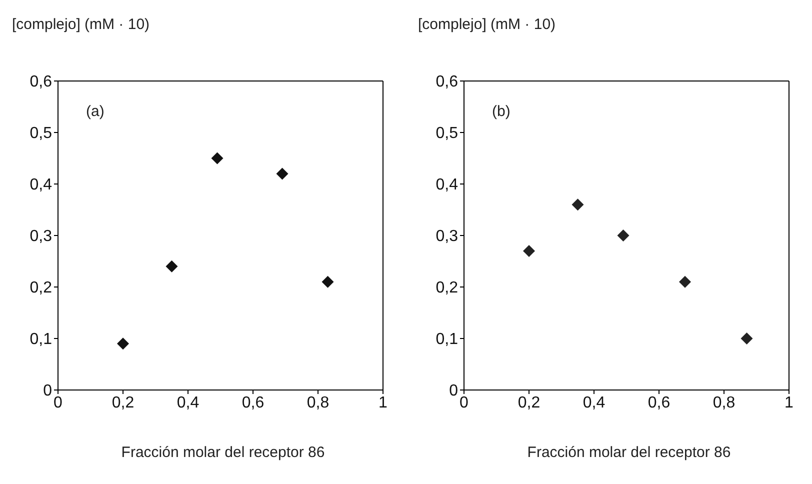  I want to click on annotation: (b), so click(501, 111).